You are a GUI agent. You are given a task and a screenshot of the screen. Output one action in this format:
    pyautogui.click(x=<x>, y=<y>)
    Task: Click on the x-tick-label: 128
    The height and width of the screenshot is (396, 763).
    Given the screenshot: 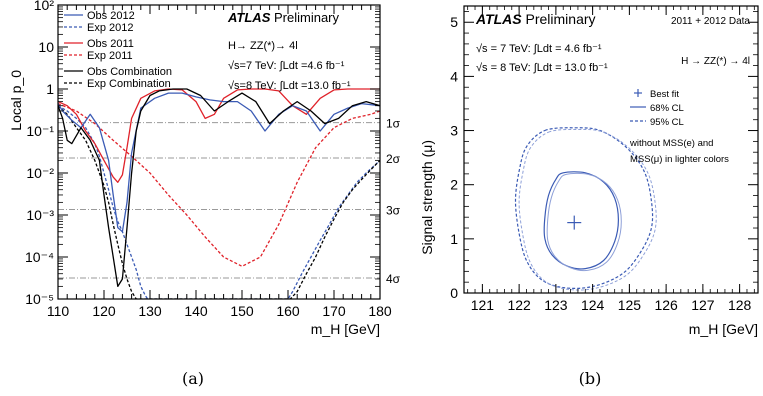 What is the action you would take?
    pyautogui.click(x=740, y=305)
    